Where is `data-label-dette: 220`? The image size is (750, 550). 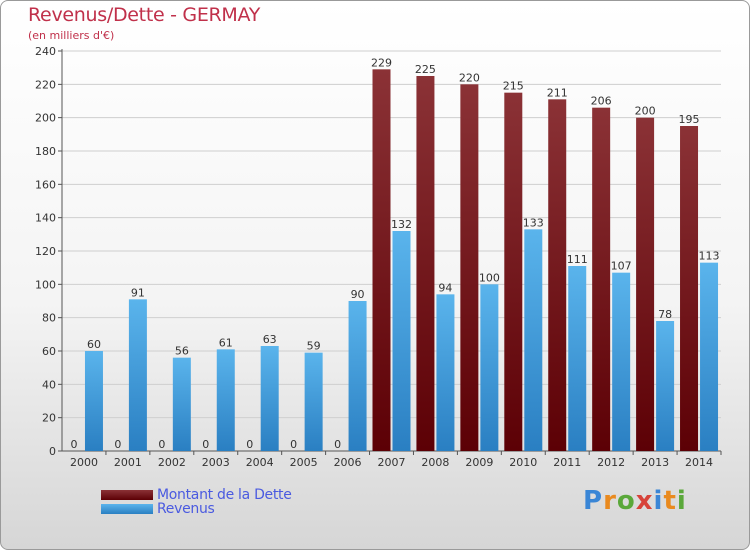 data-label-dette: 220 is located at coordinates (469, 77).